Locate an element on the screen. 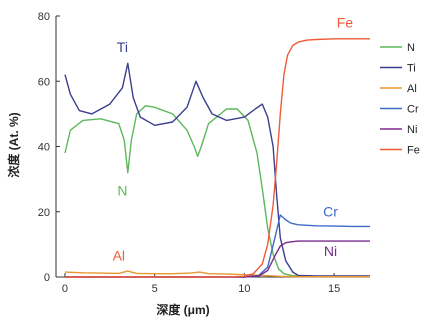 This screenshot has height=320, width=430. series-line-al is located at coordinates (217, 274).